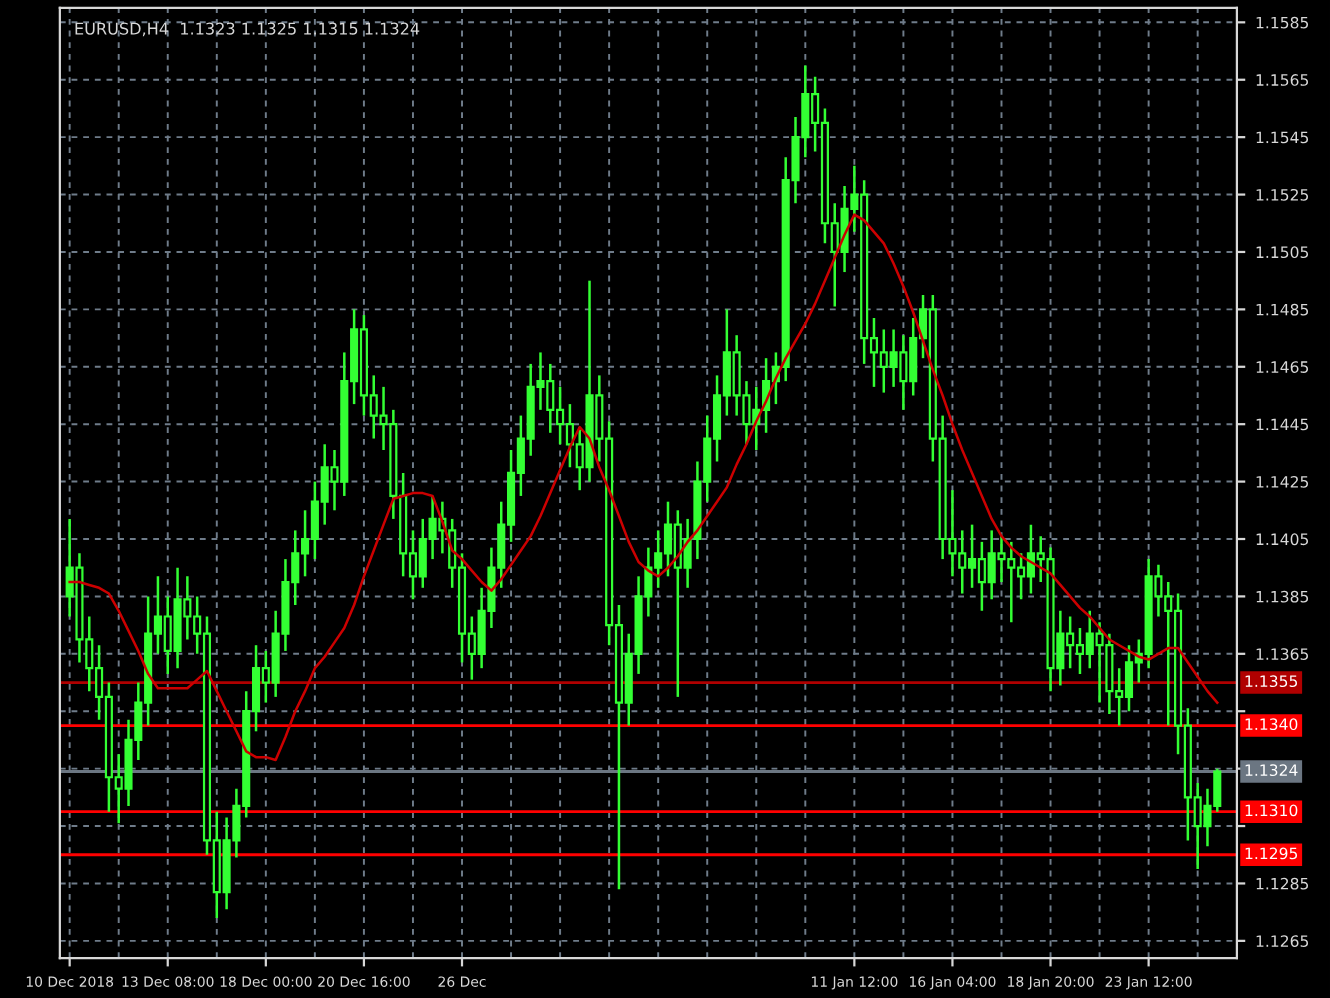  Describe the element at coordinates (247, 29) in the screenshot. I see `text: EURUSD,H4 1.1323 1.1325 1.1315 1.1324` at that location.